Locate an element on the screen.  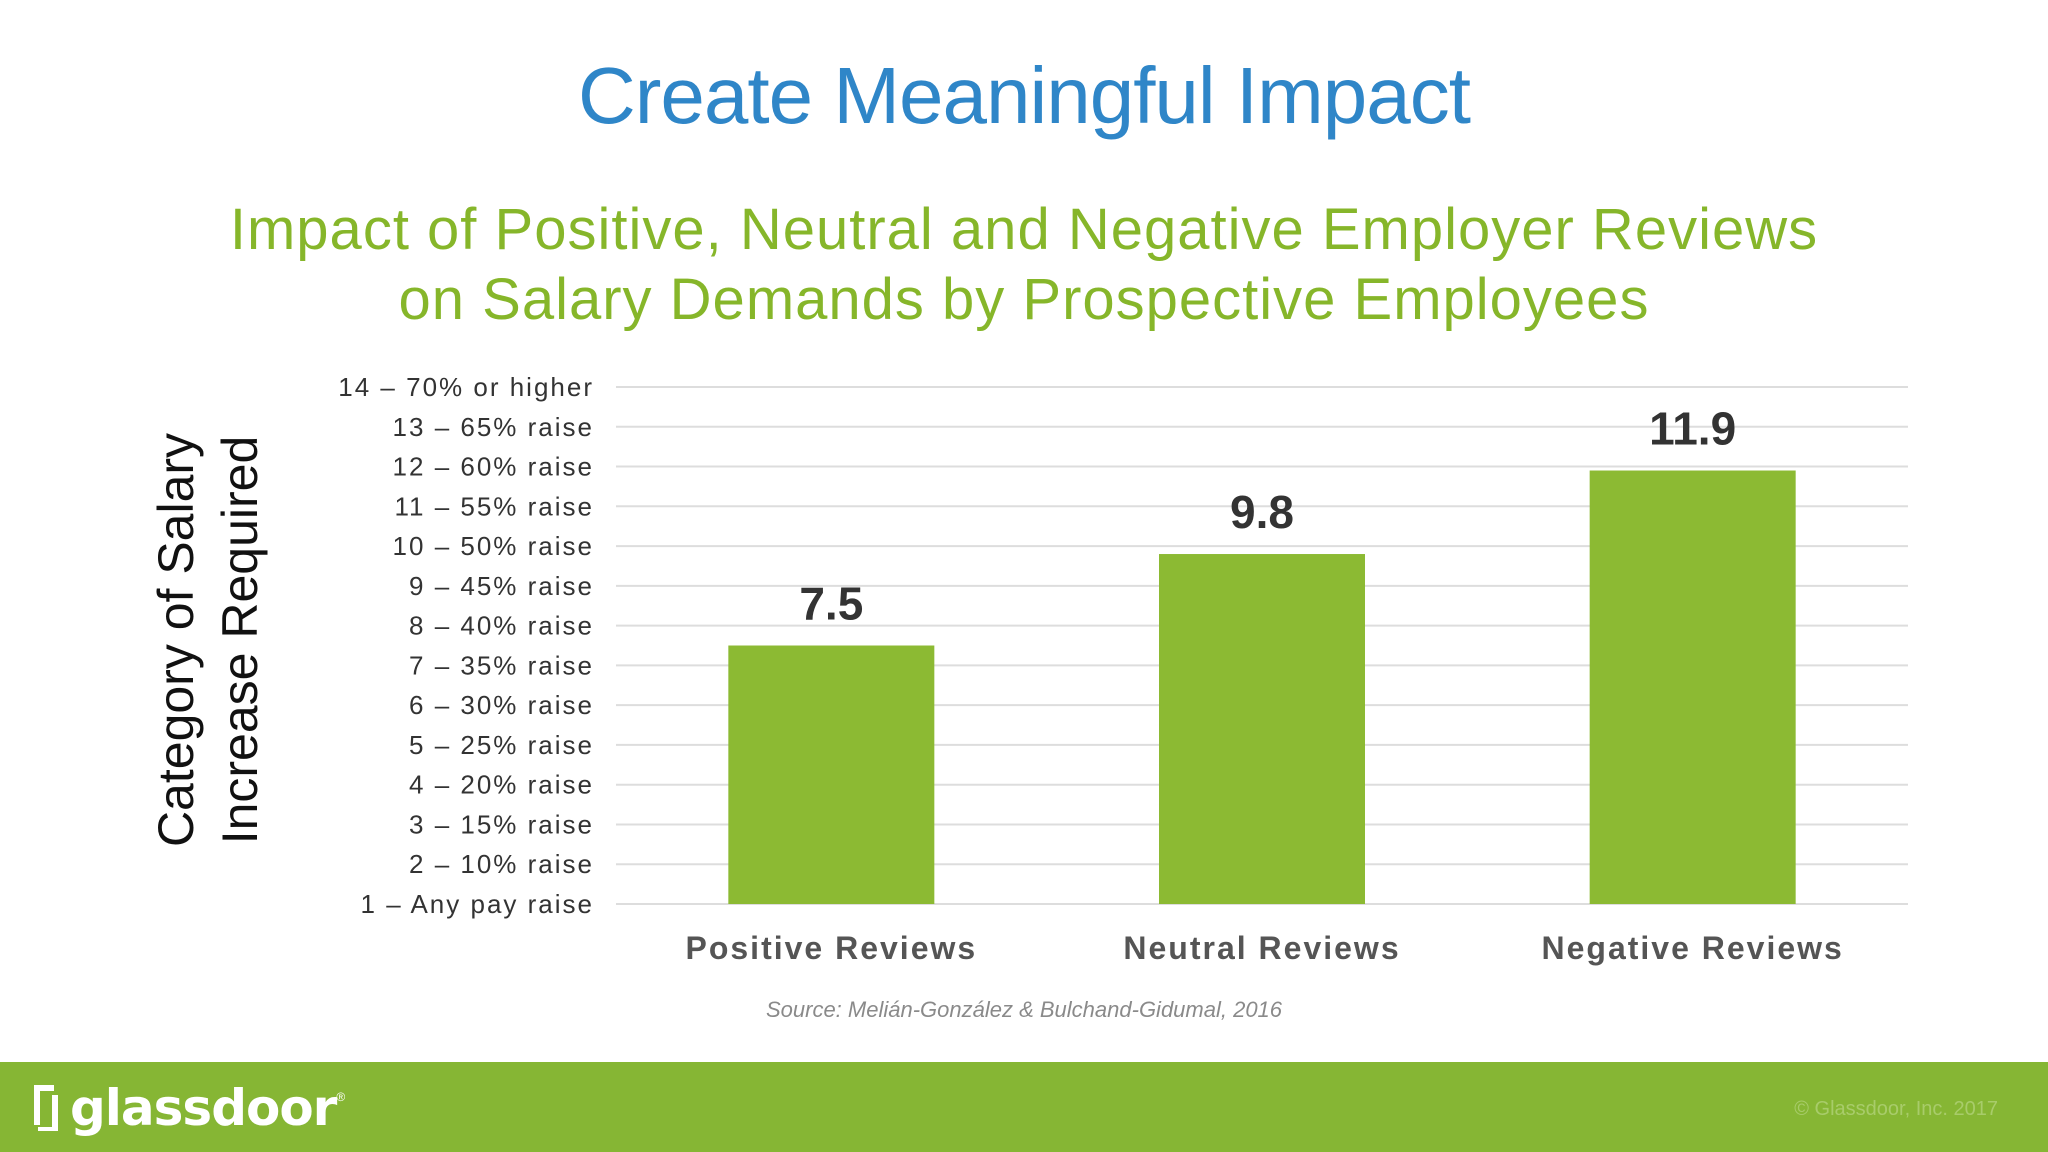
y-tick-label: 13 – 65% raise is located at coordinates (493, 427).